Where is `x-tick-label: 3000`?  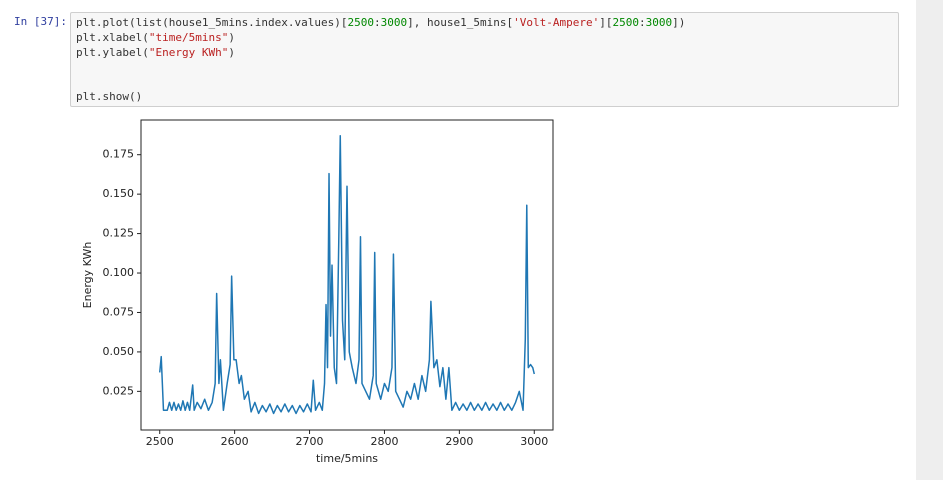
x-tick-label: 3000 is located at coordinates (534, 441).